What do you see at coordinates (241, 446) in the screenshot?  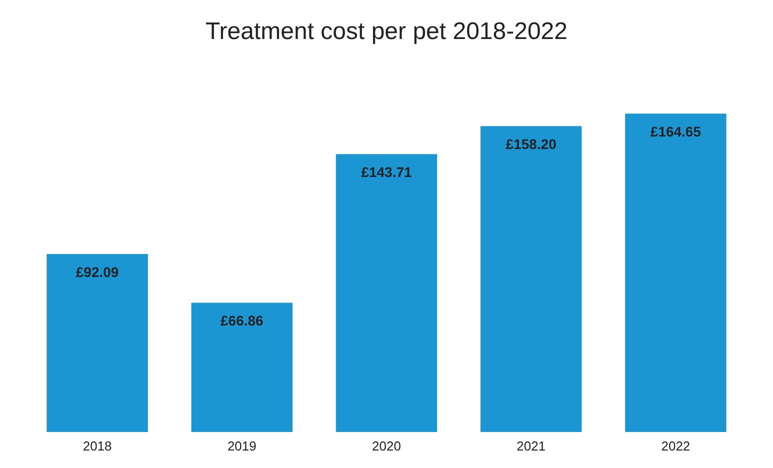 I see `x-tick-label: 2019` at bounding box center [241, 446].